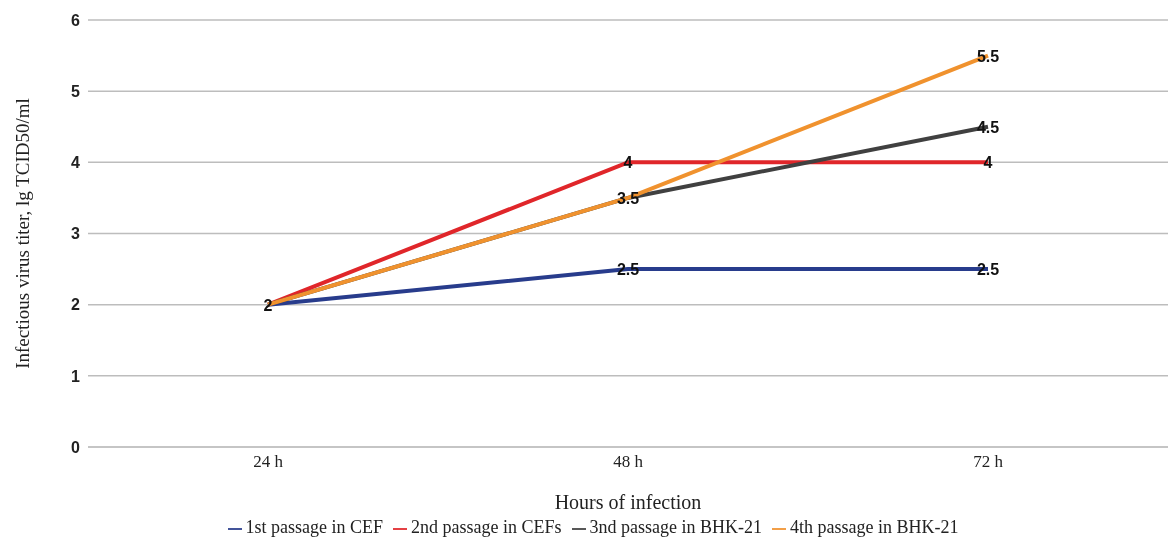 This screenshot has height=556, width=1176. What do you see at coordinates (76, 234) in the screenshot?
I see `y-tick-label: 3` at bounding box center [76, 234].